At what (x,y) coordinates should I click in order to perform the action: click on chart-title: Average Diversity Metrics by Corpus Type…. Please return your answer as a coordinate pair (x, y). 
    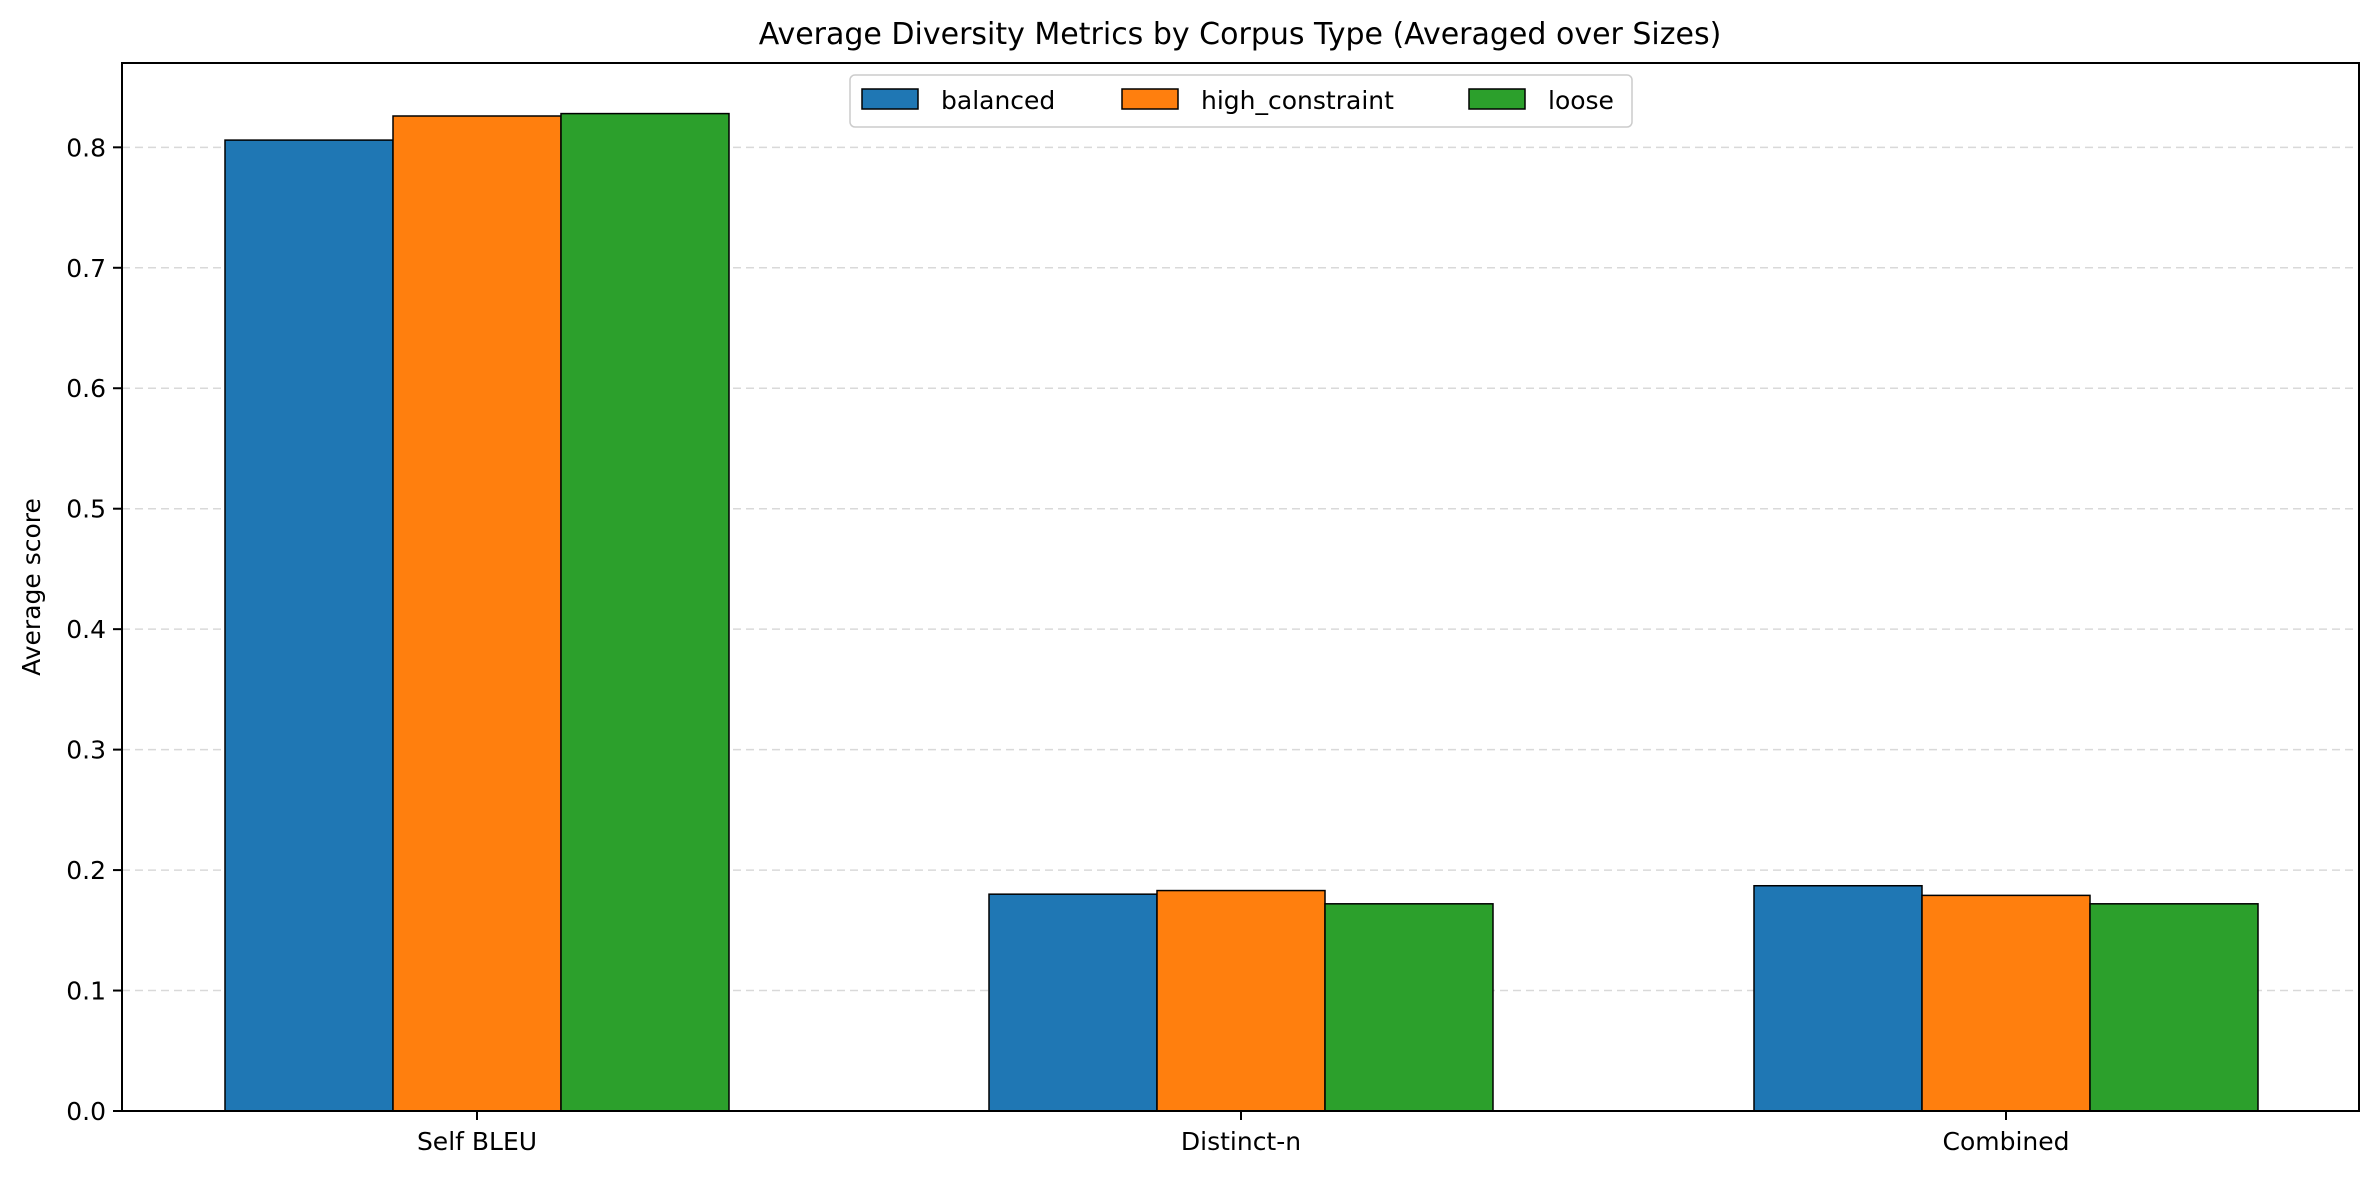
    Looking at the image, I should click on (1240, 34).